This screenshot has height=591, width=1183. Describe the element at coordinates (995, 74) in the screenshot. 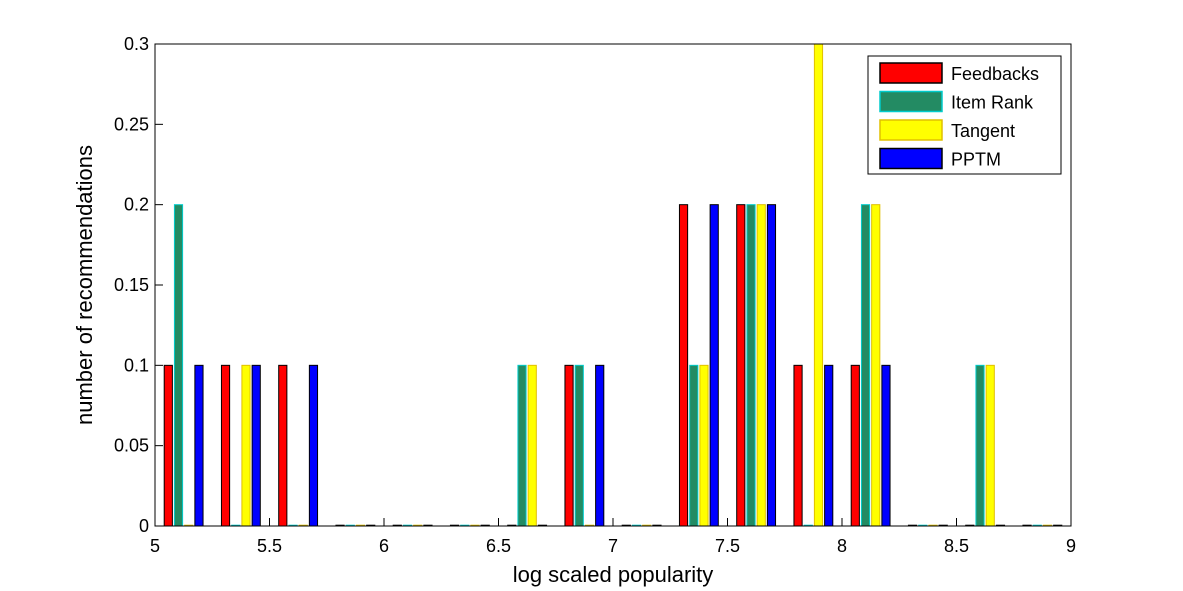

I see `legend-label: Feedbacks` at that location.